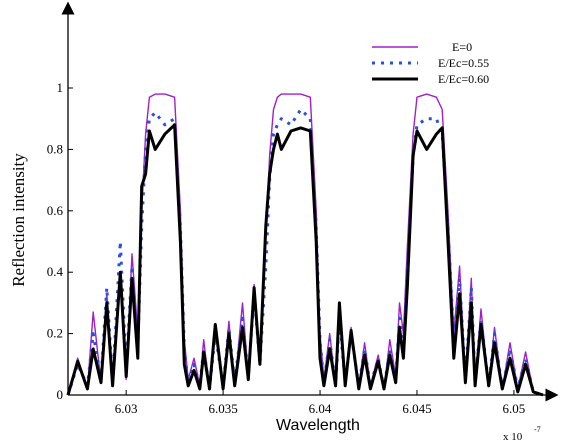  I want to click on legend-label-e055: E/Ec=0.55, so click(463, 63).